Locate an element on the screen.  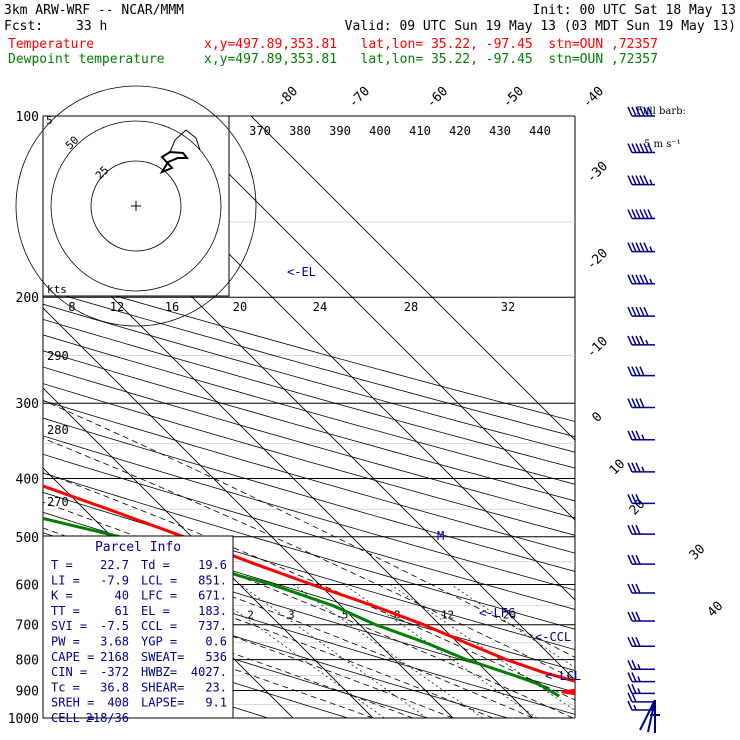
mixing-ratio-label: 20 is located at coordinates (509, 615).